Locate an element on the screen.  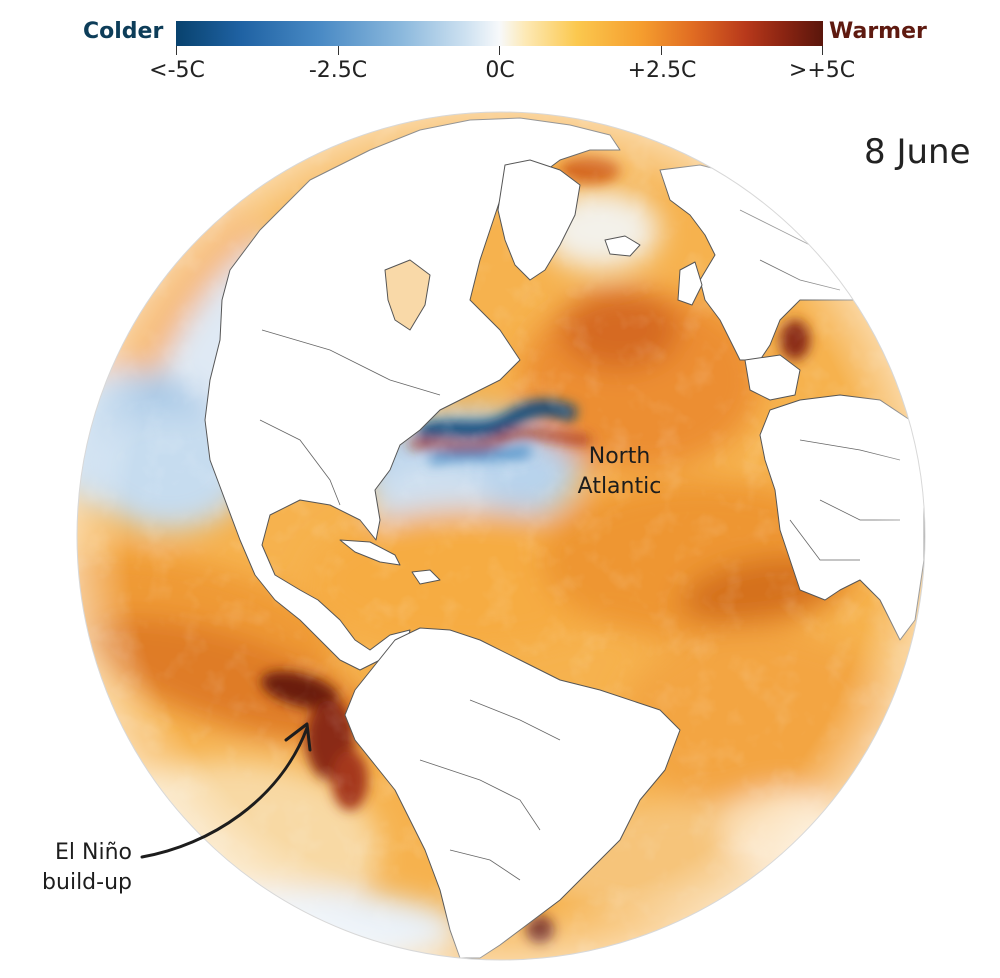
el-nino-label: El Niño build-up is located at coordinates (76, 868).